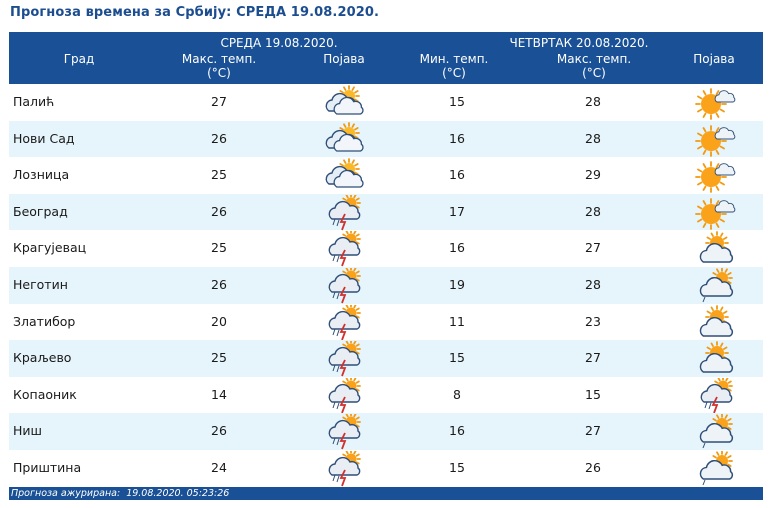 The width and height of the screenshot is (770, 508). What do you see at coordinates (593, 175) in the screenshot?
I see `day2-max-temp: 29` at bounding box center [593, 175].